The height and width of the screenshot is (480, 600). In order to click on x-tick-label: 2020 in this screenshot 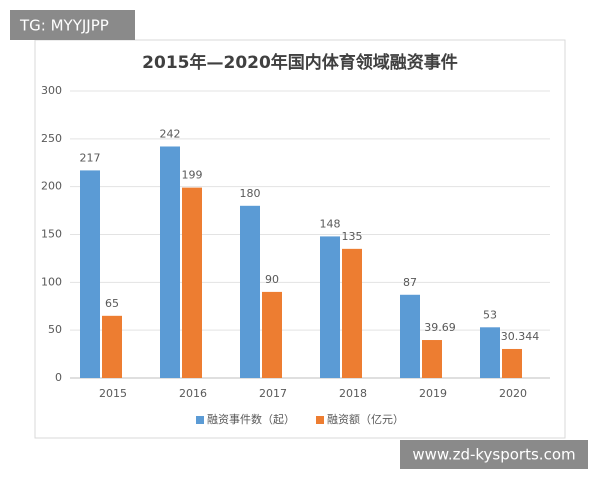, I will do `click(513, 393)`.